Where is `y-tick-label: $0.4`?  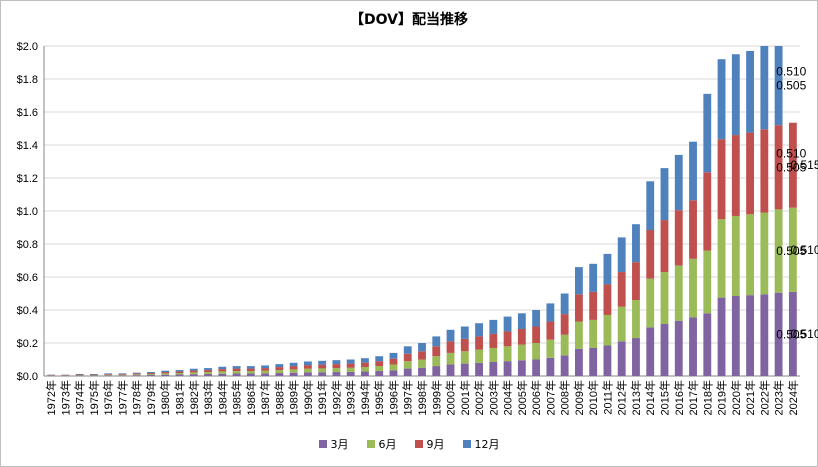 y-tick-label: $0.4 is located at coordinates (27, 311).